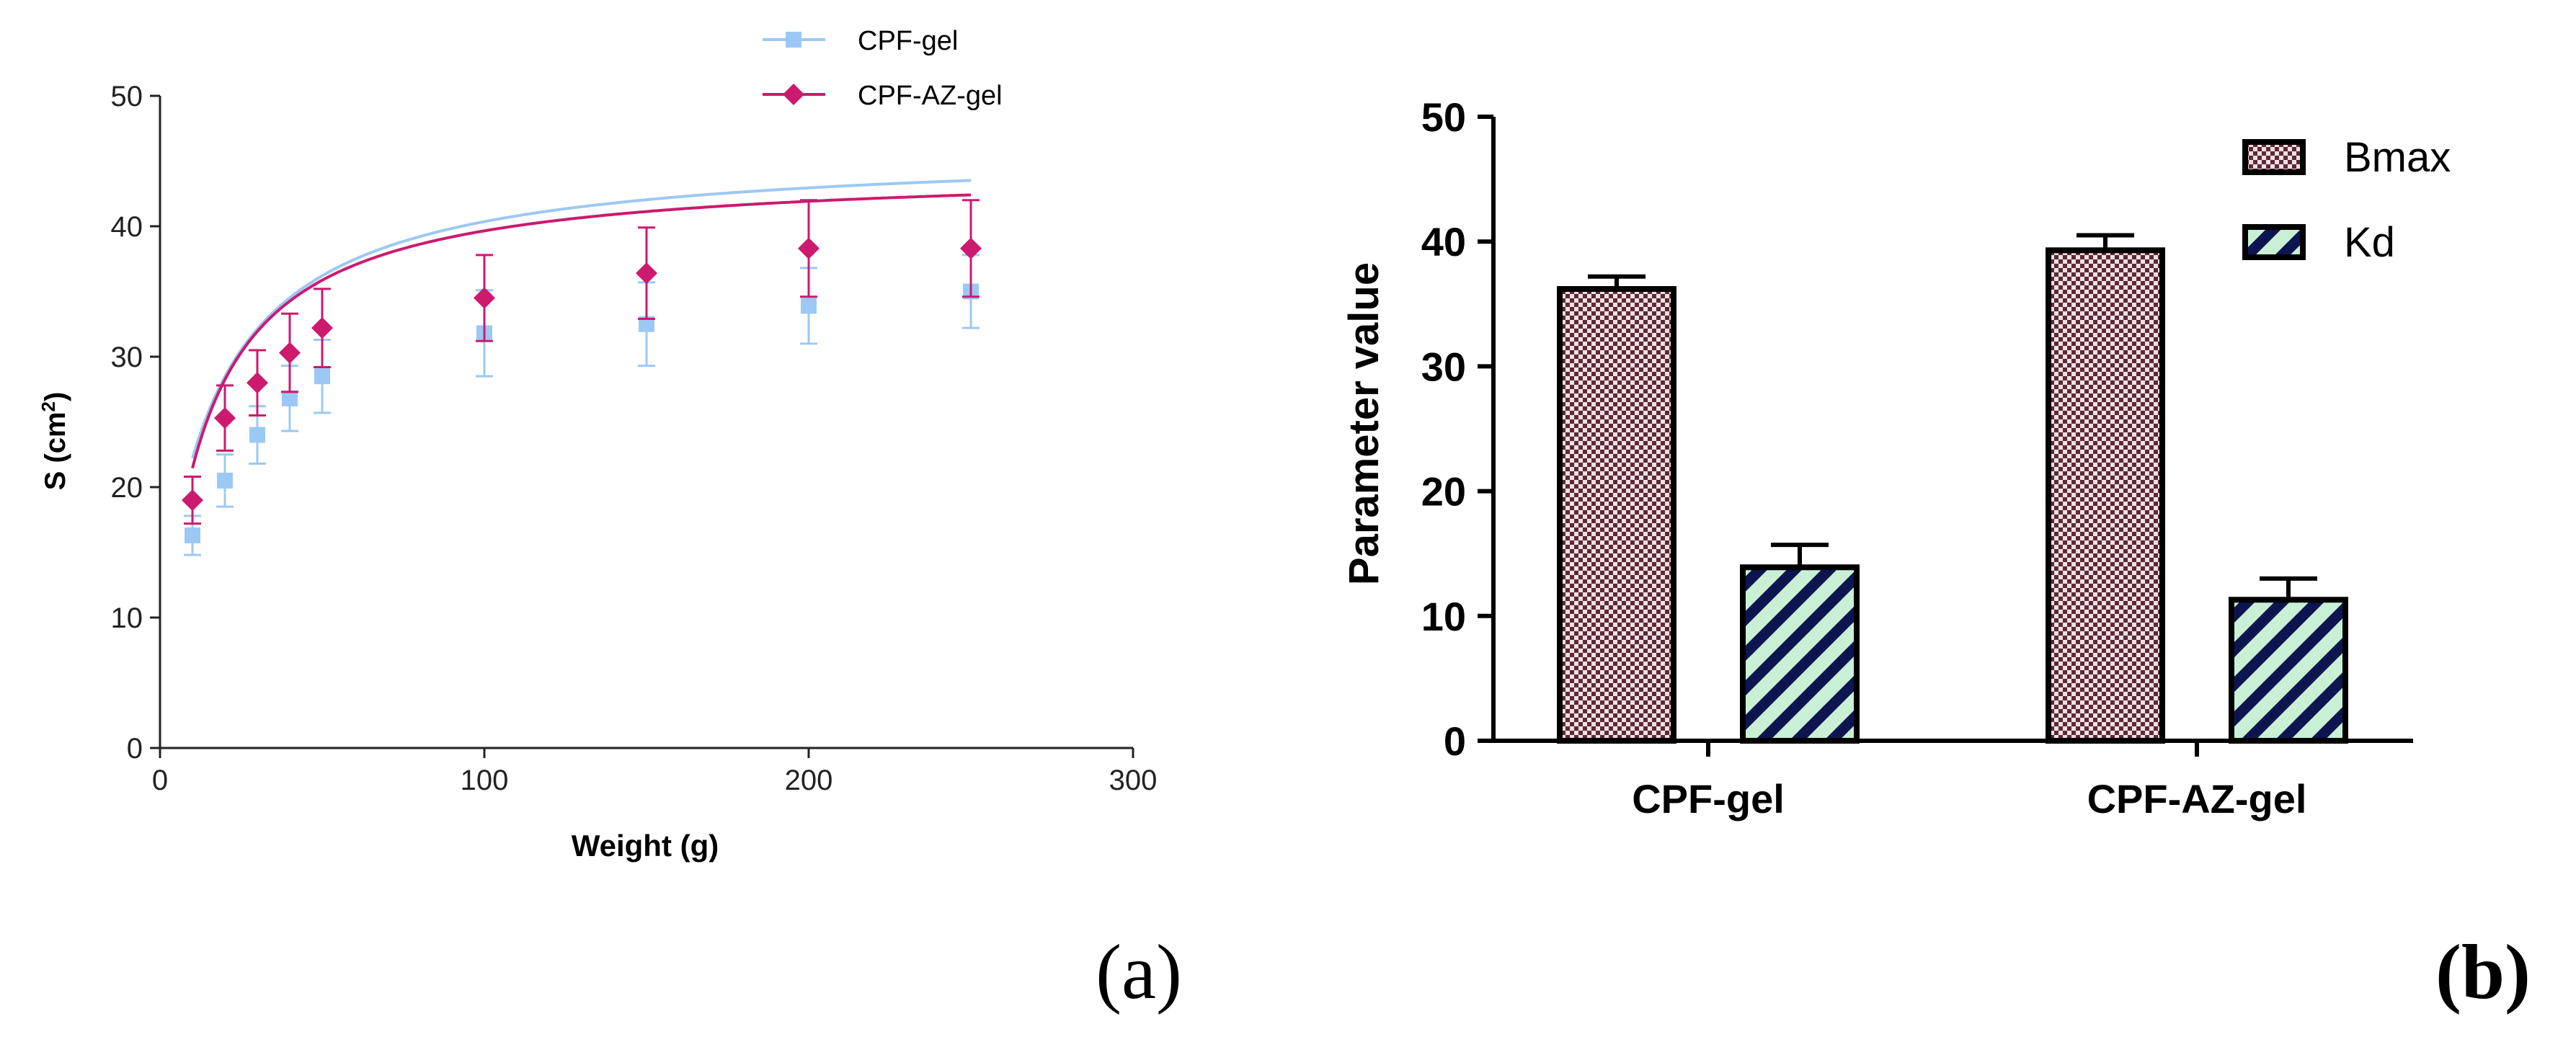  What do you see at coordinates (930, 96) in the screenshot?
I see `legend-cpf-az-gel-label: CPF-AZ-gel` at bounding box center [930, 96].